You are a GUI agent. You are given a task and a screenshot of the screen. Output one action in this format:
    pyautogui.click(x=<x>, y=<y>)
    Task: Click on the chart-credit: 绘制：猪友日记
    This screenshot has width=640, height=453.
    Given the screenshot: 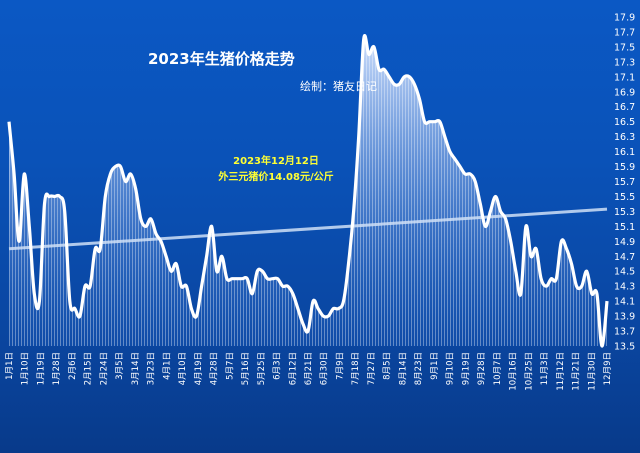 What is the action you would take?
    pyautogui.click(x=338, y=86)
    